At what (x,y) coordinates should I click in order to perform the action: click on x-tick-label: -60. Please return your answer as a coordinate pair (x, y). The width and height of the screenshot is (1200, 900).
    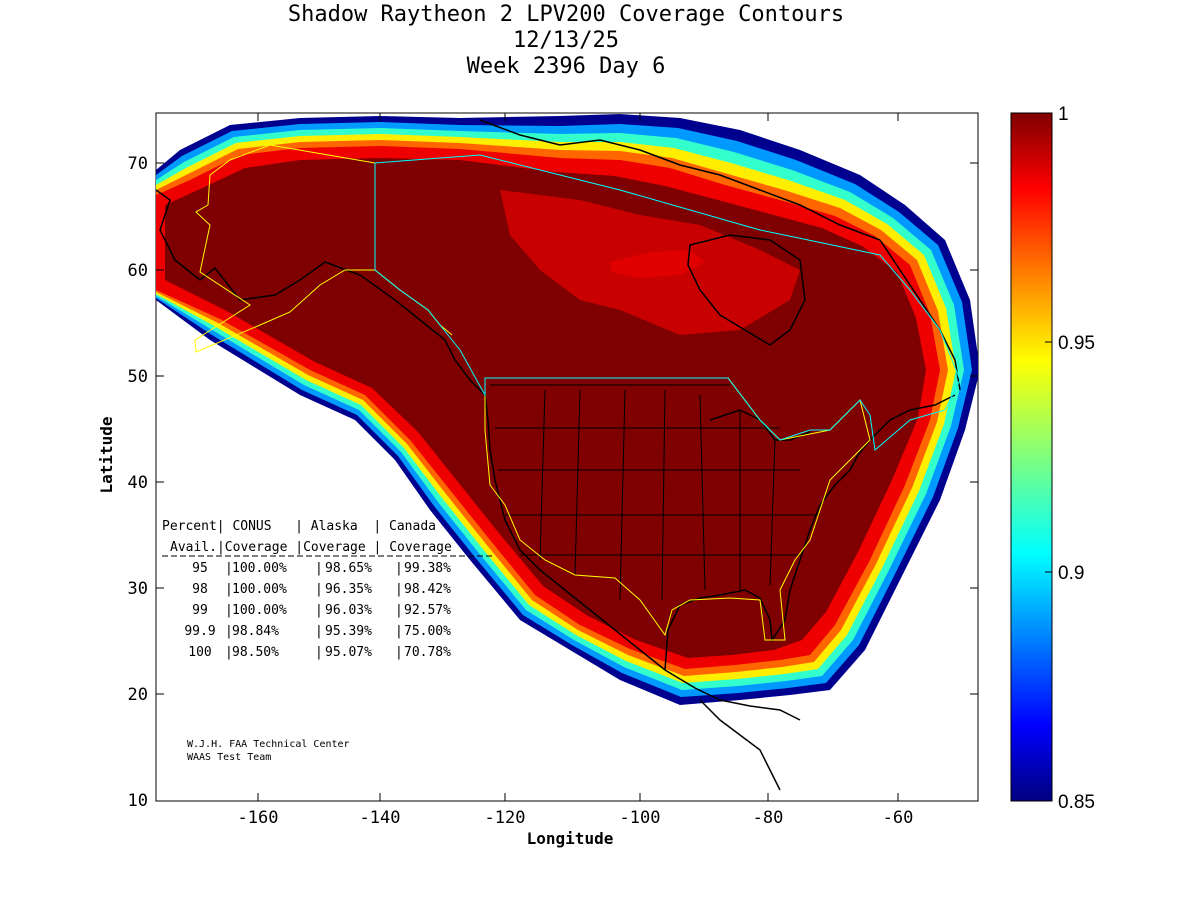
    Looking at the image, I should click on (898, 818).